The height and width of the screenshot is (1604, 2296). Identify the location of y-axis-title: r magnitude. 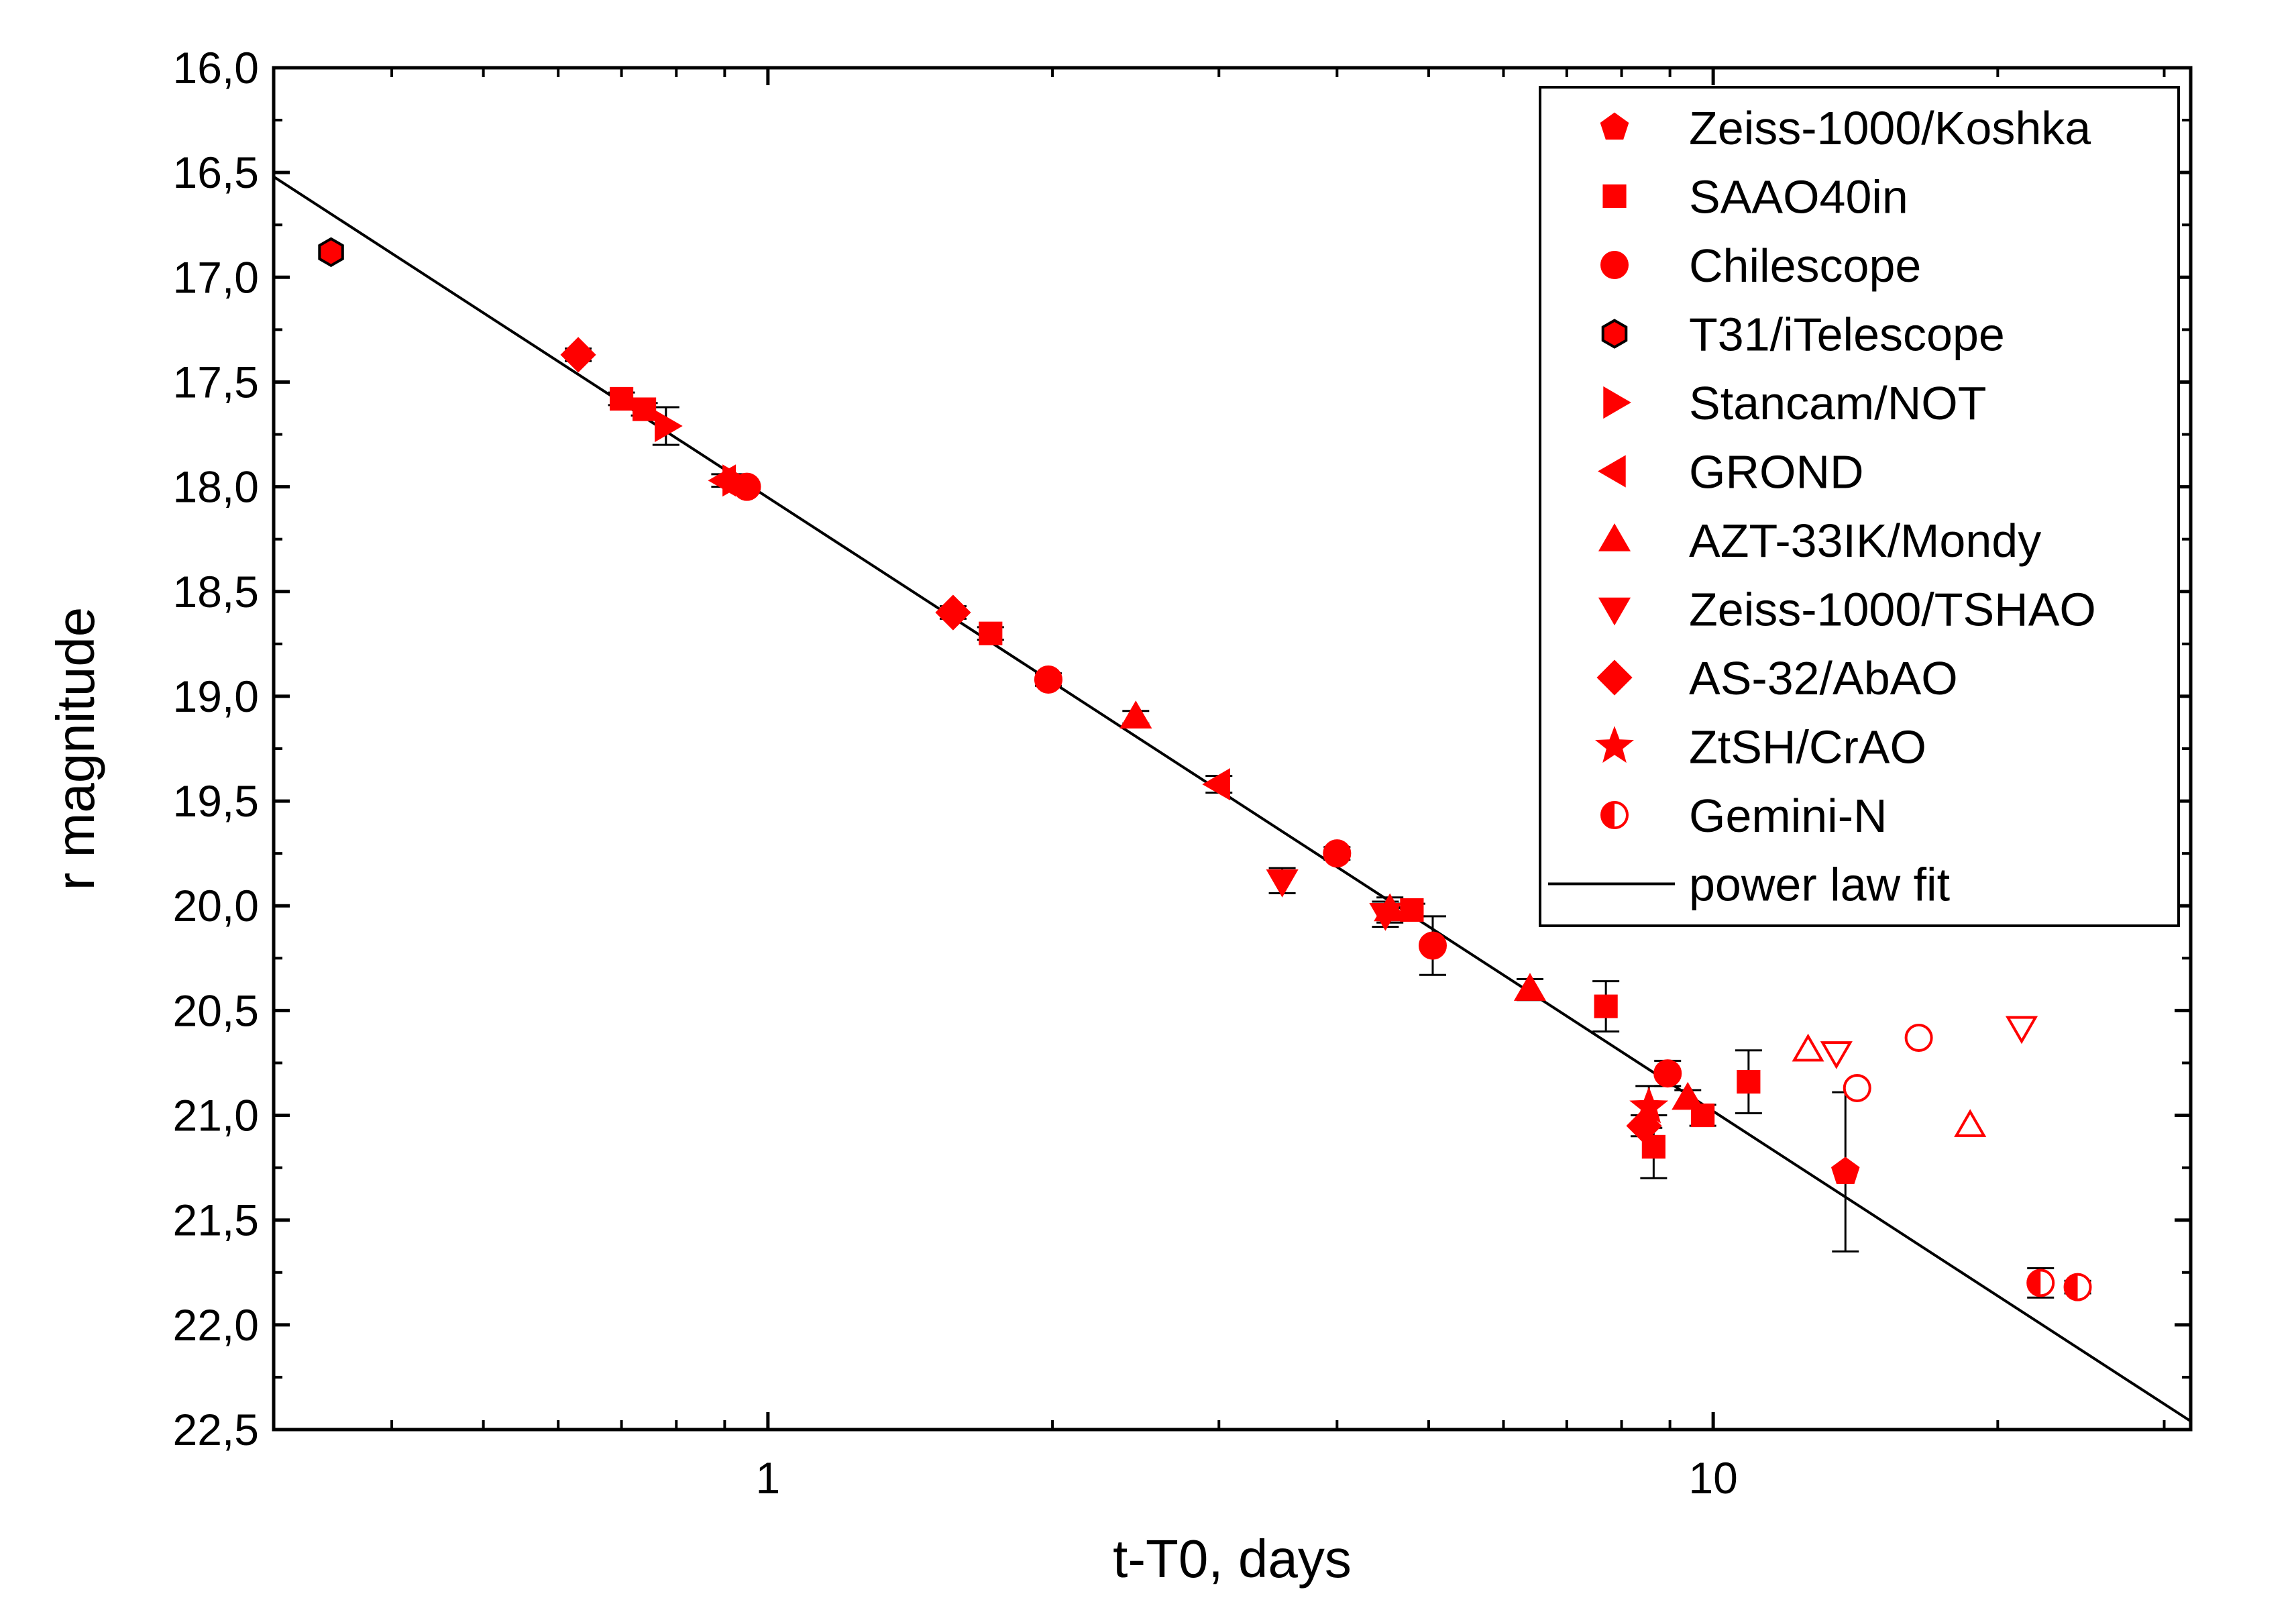
(75, 748).